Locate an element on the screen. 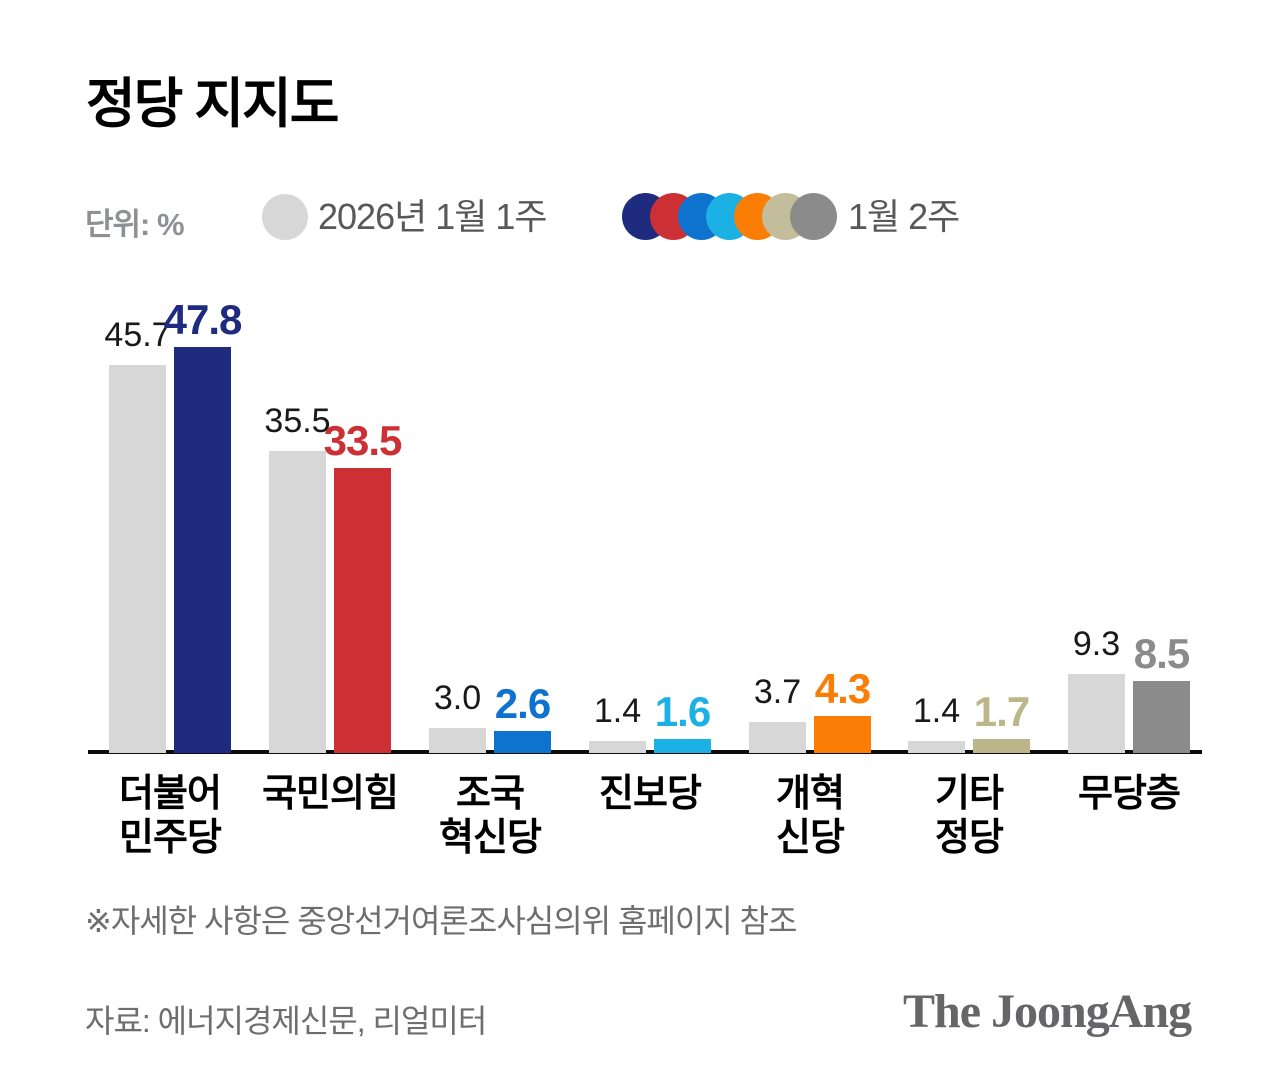 This screenshot has height=1088, width=1280. bar-column-week2-4: 1.6 is located at coordinates (682, 722).